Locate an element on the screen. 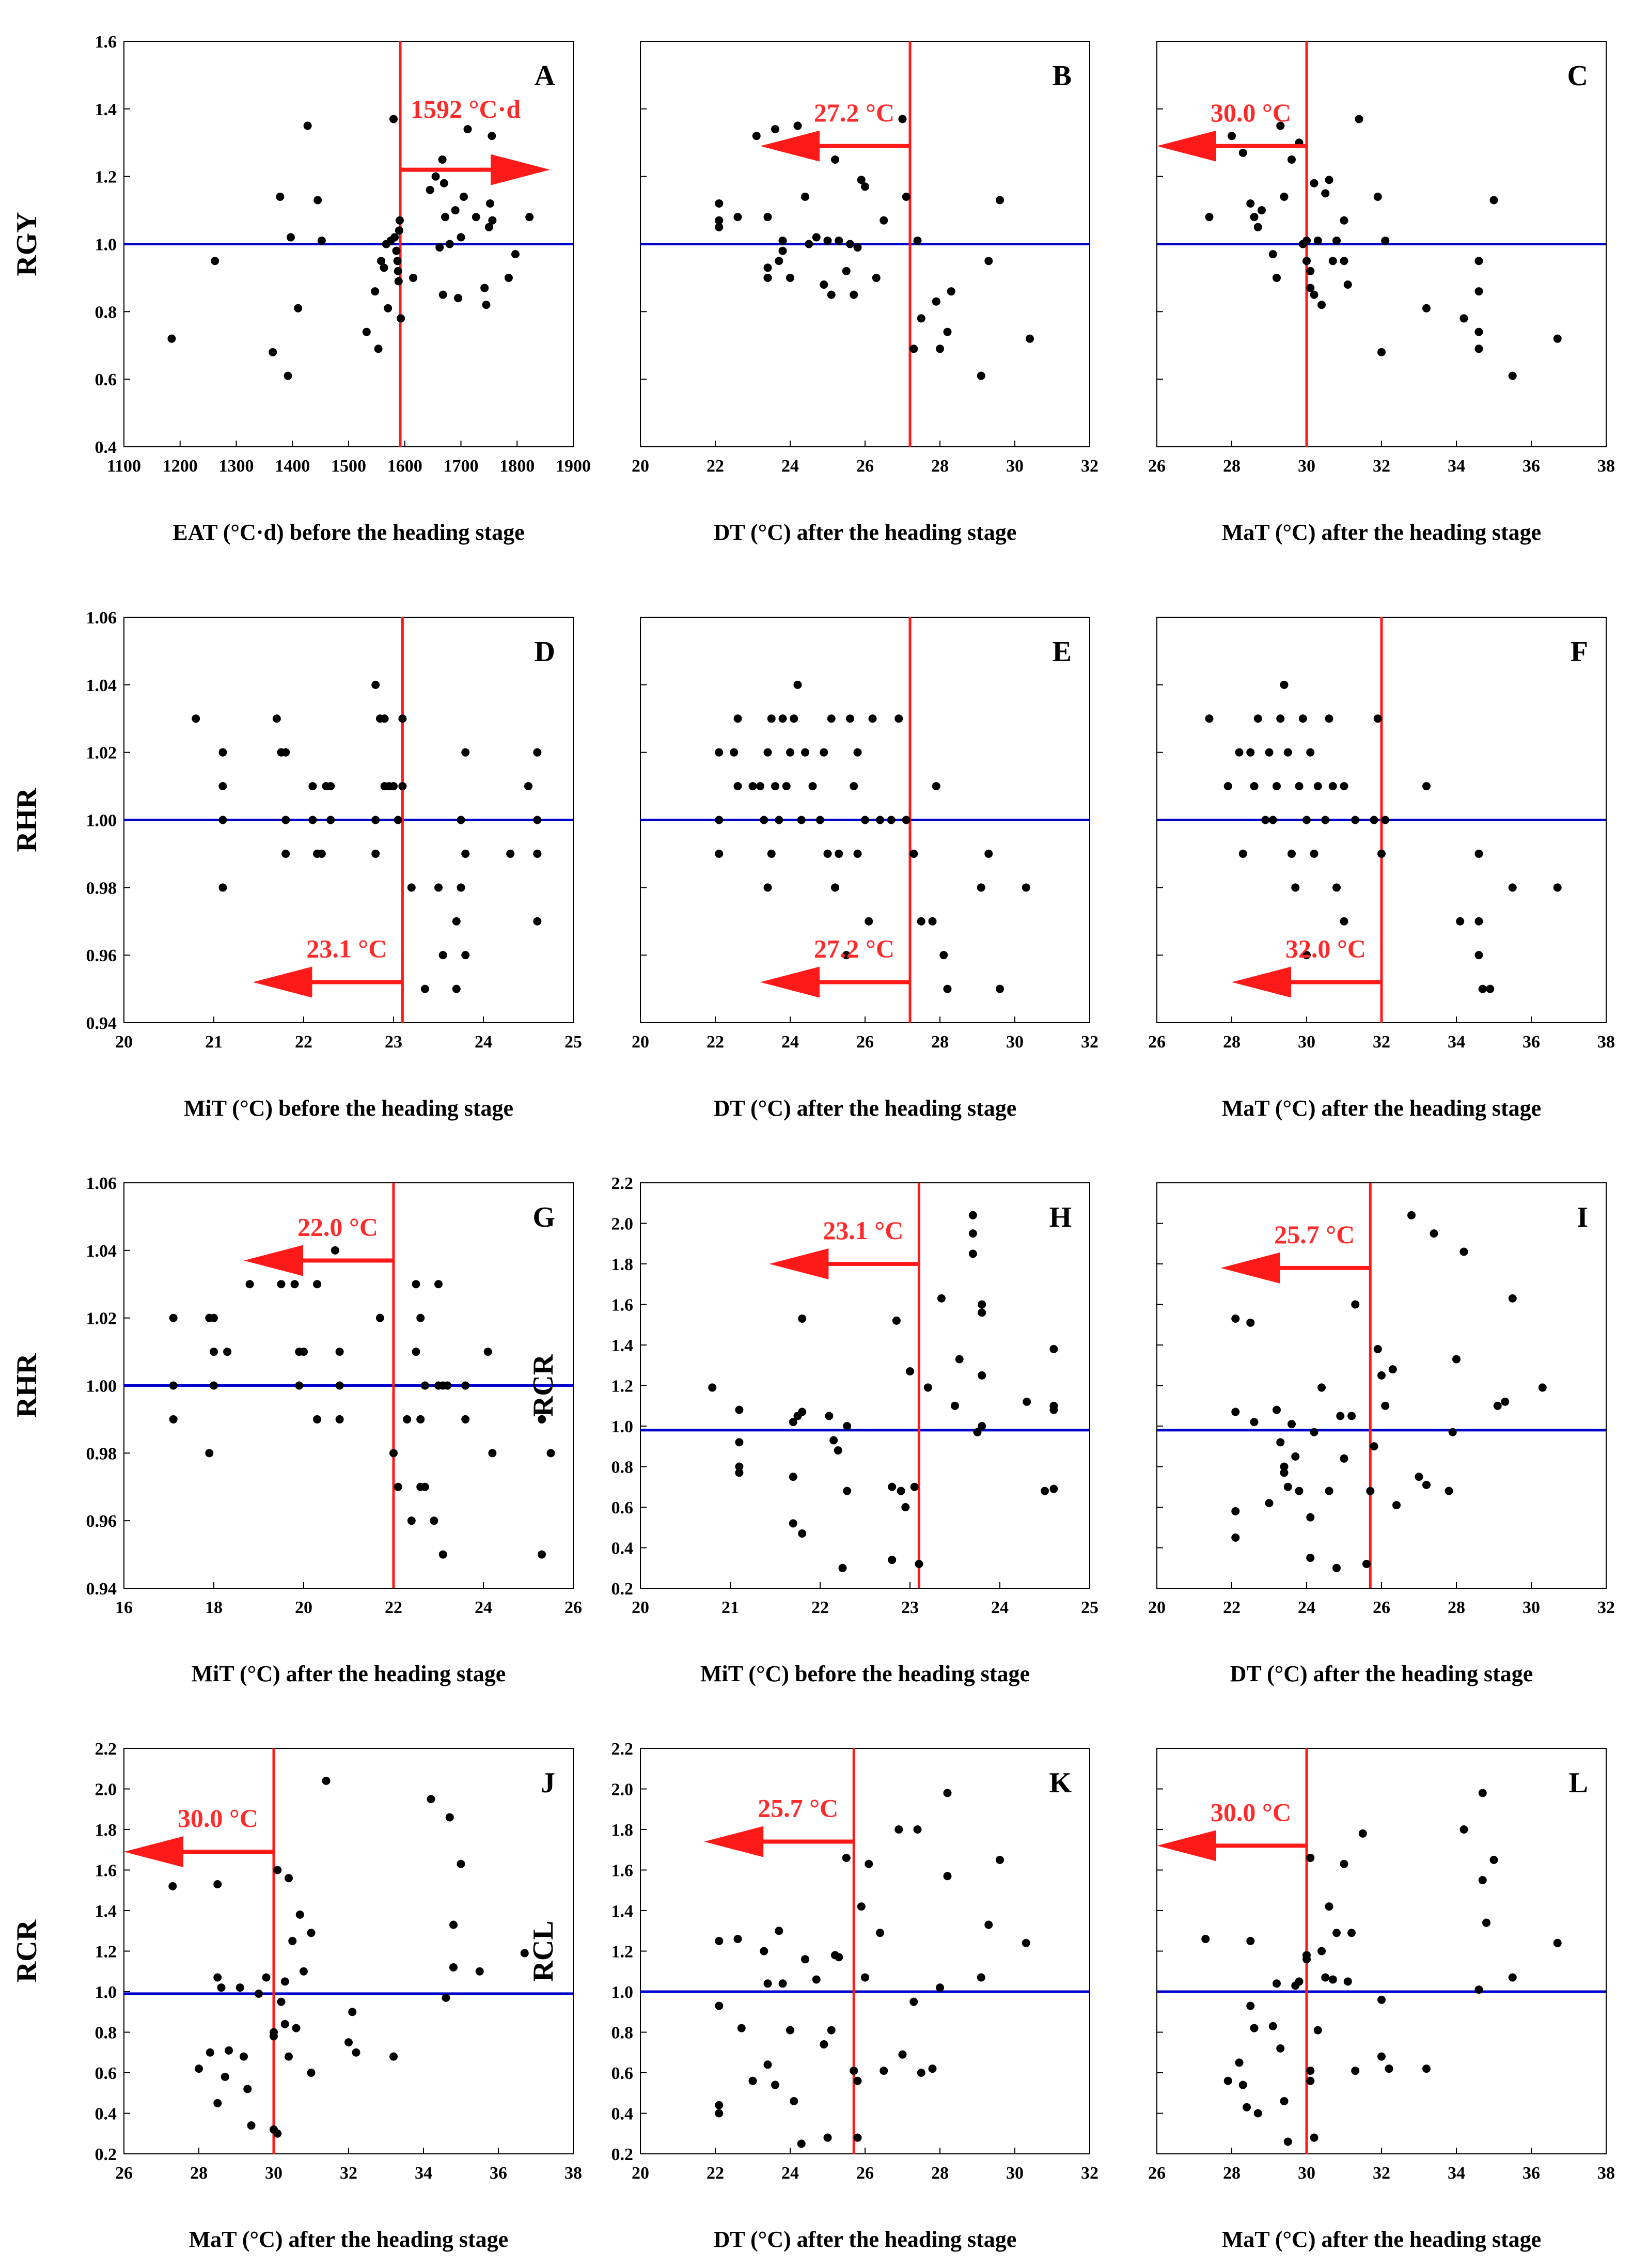  x-tick-label: 38 is located at coordinates (1606, 1042).